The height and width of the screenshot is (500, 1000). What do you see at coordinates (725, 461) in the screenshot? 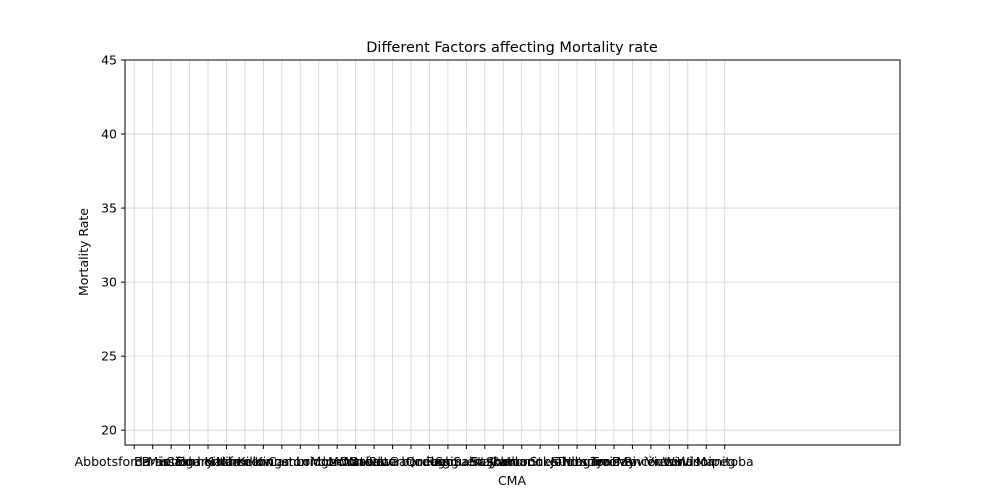
I see `x-tick-label: Manitoba` at bounding box center [725, 461].